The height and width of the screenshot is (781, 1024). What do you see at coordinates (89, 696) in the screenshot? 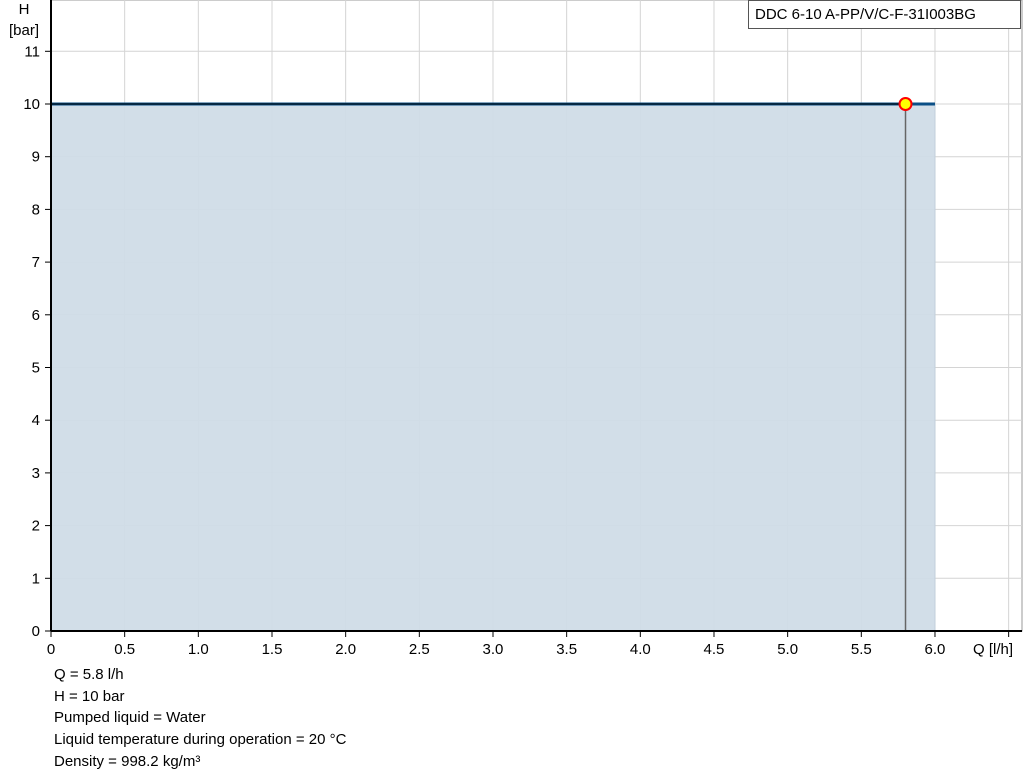
I see `info-head: H = 10 bar` at bounding box center [89, 696].